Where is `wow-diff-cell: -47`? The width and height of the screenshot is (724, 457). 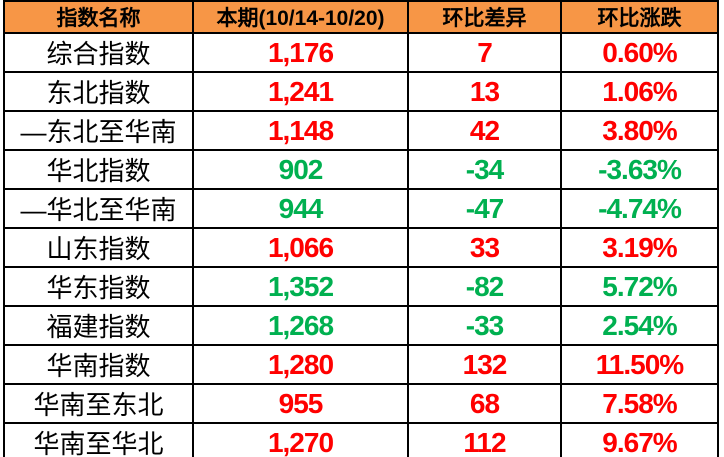 wow-diff-cell: -47 is located at coordinates (484, 208).